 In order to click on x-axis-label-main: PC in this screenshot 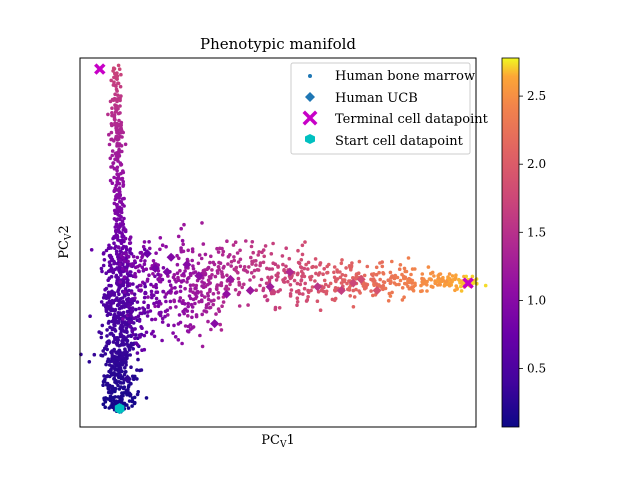, I will do `click(270, 440)`.